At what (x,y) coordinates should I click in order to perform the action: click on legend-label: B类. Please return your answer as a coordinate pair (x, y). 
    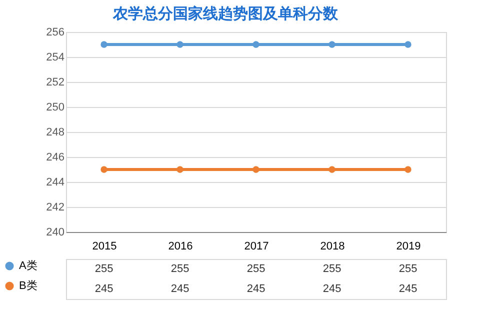
    Looking at the image, I should click on (28, 285).